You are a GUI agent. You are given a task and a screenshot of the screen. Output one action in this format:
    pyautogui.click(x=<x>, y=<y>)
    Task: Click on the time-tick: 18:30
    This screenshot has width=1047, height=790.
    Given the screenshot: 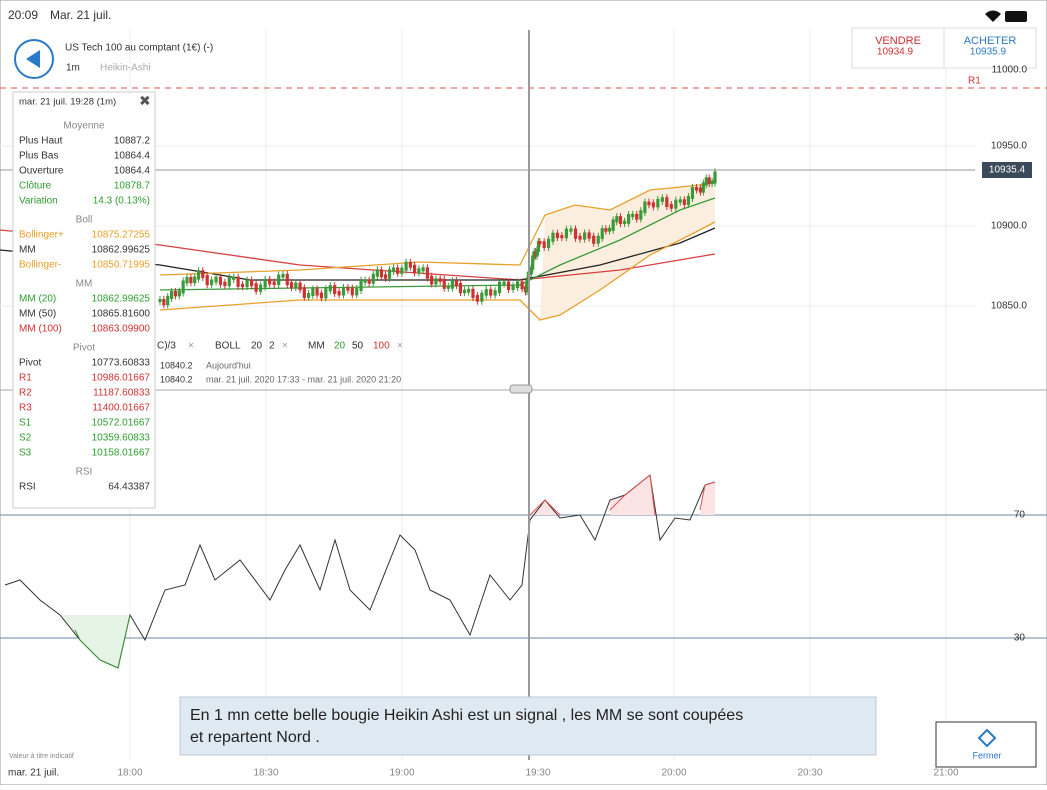 What is the action you would take?
    pyautogui.click(x=265, y=773)
    